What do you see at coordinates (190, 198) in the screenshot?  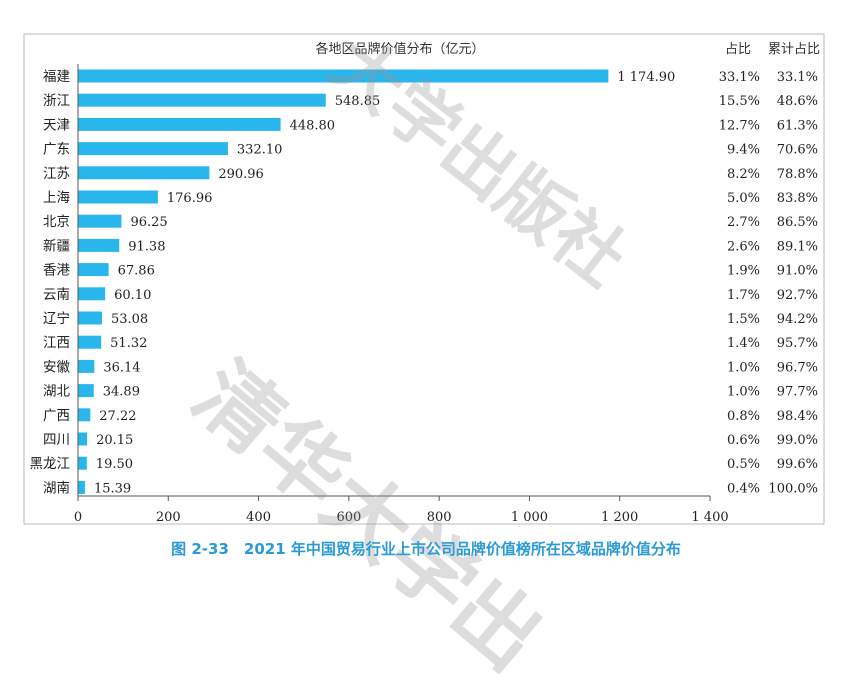 I see `bar-value-label: 176.96` at bounding box center [190, 198].